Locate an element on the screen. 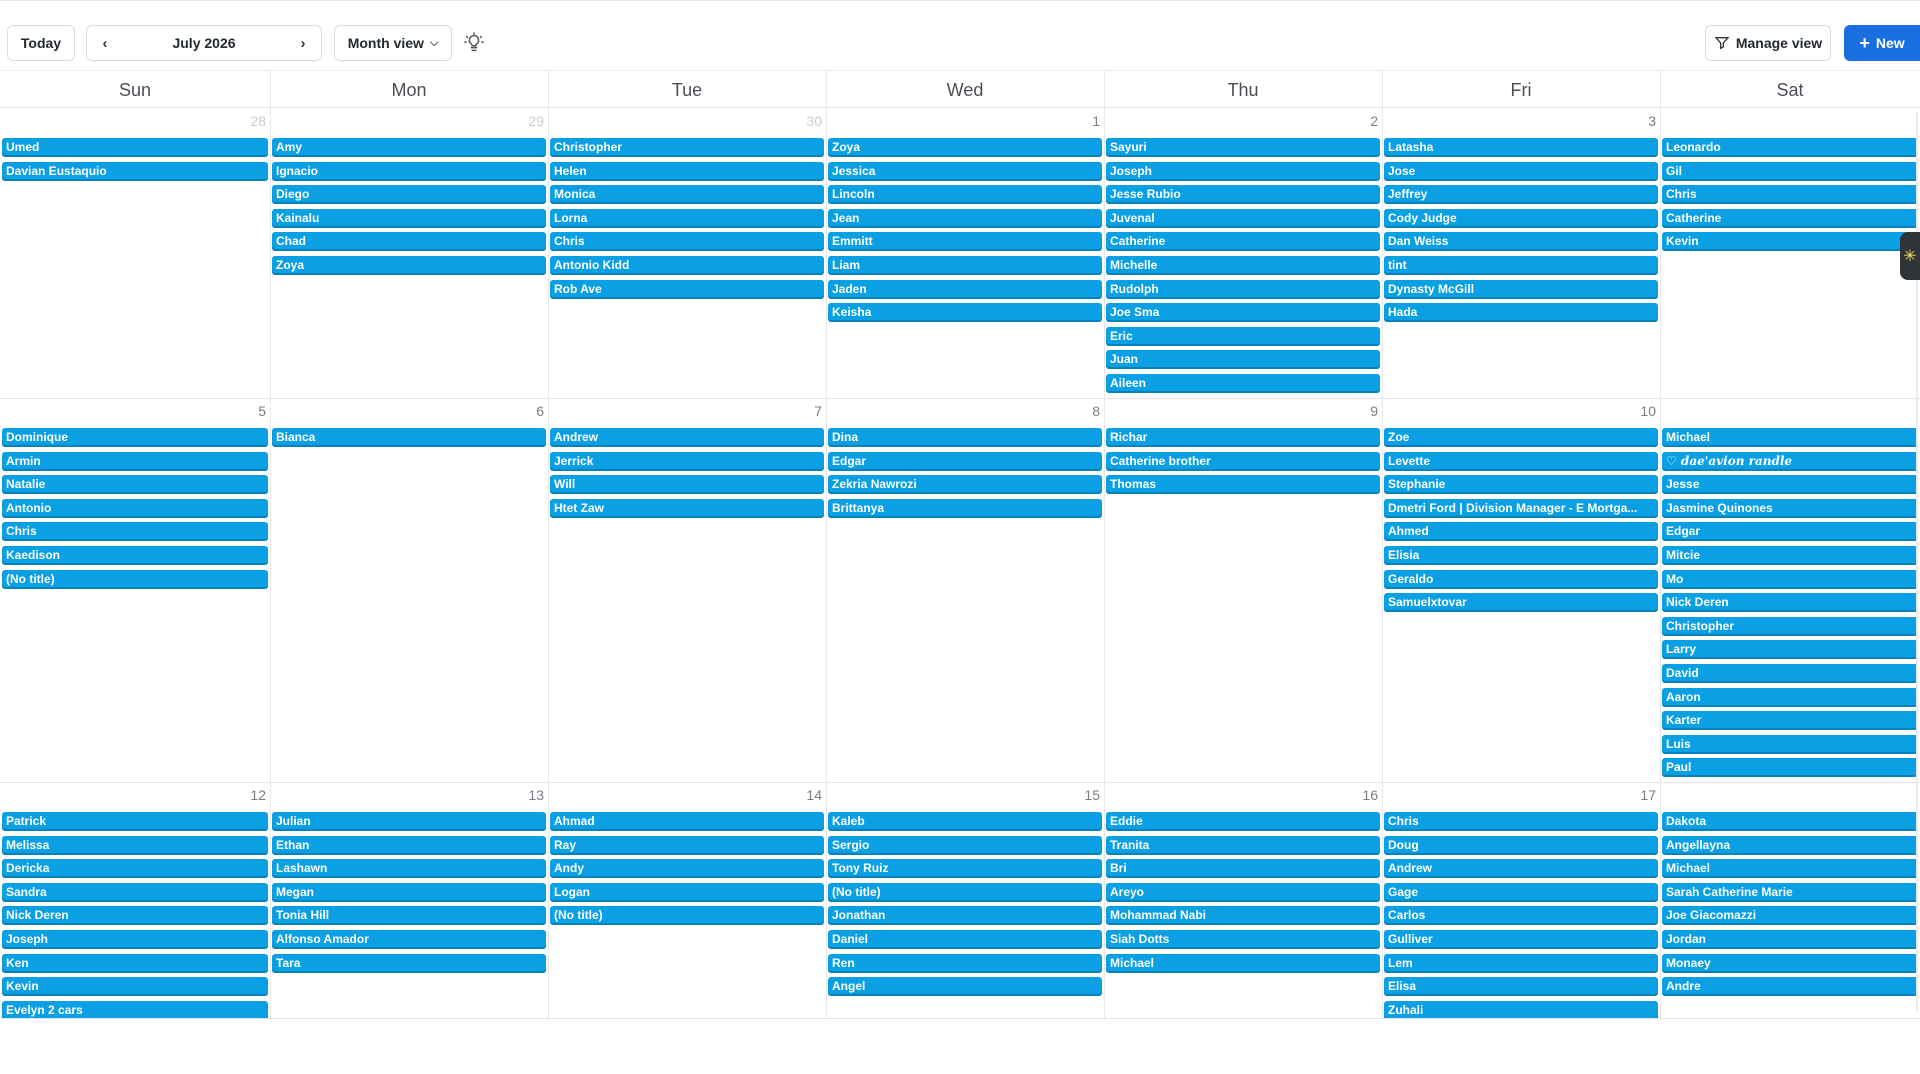  calendar-event: Karter is located at coordinates (1790, 721).